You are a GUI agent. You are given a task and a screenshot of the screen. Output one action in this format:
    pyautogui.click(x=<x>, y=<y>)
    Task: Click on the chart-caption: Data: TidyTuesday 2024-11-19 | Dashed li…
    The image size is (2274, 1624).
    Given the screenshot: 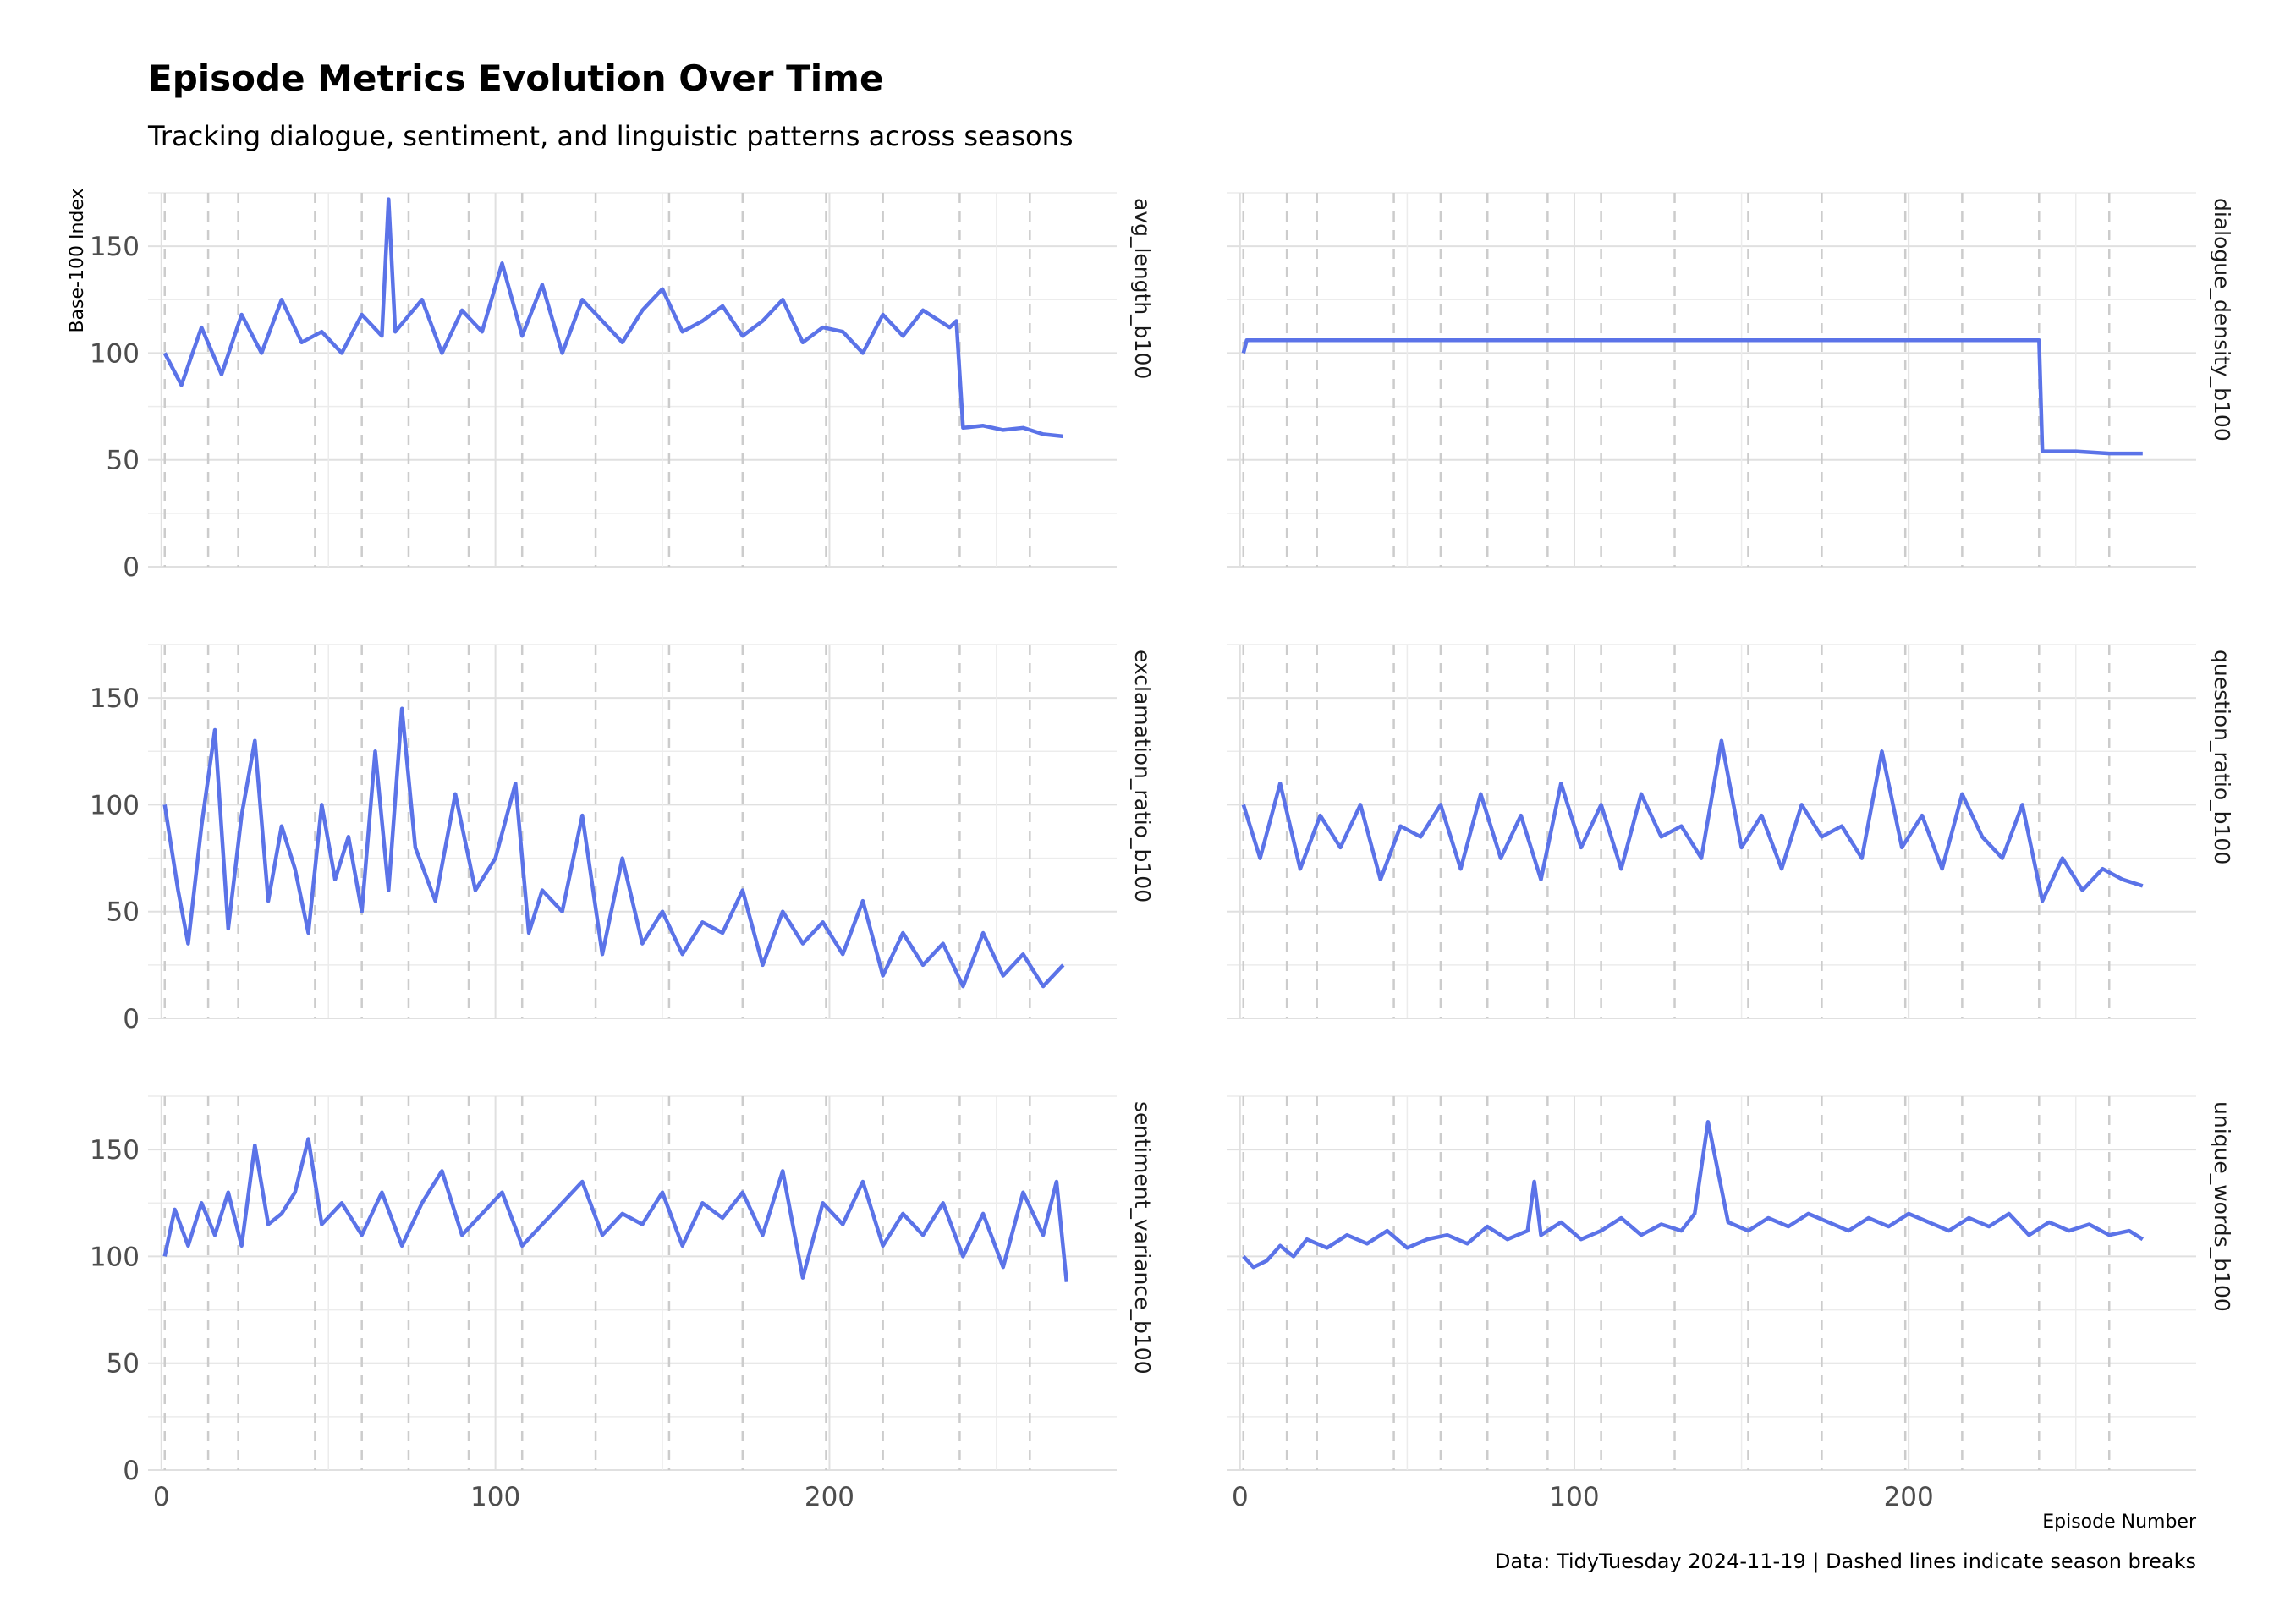 What is the action you would take?
    pyautogui.click(x=1845, y=1562)
    